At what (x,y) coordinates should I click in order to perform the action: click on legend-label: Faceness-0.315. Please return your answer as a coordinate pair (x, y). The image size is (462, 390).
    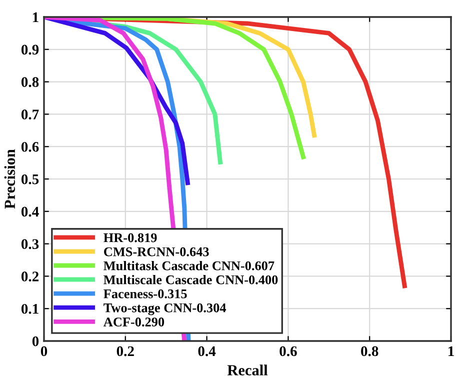
    Looking at the image, I should click on (145, 293).